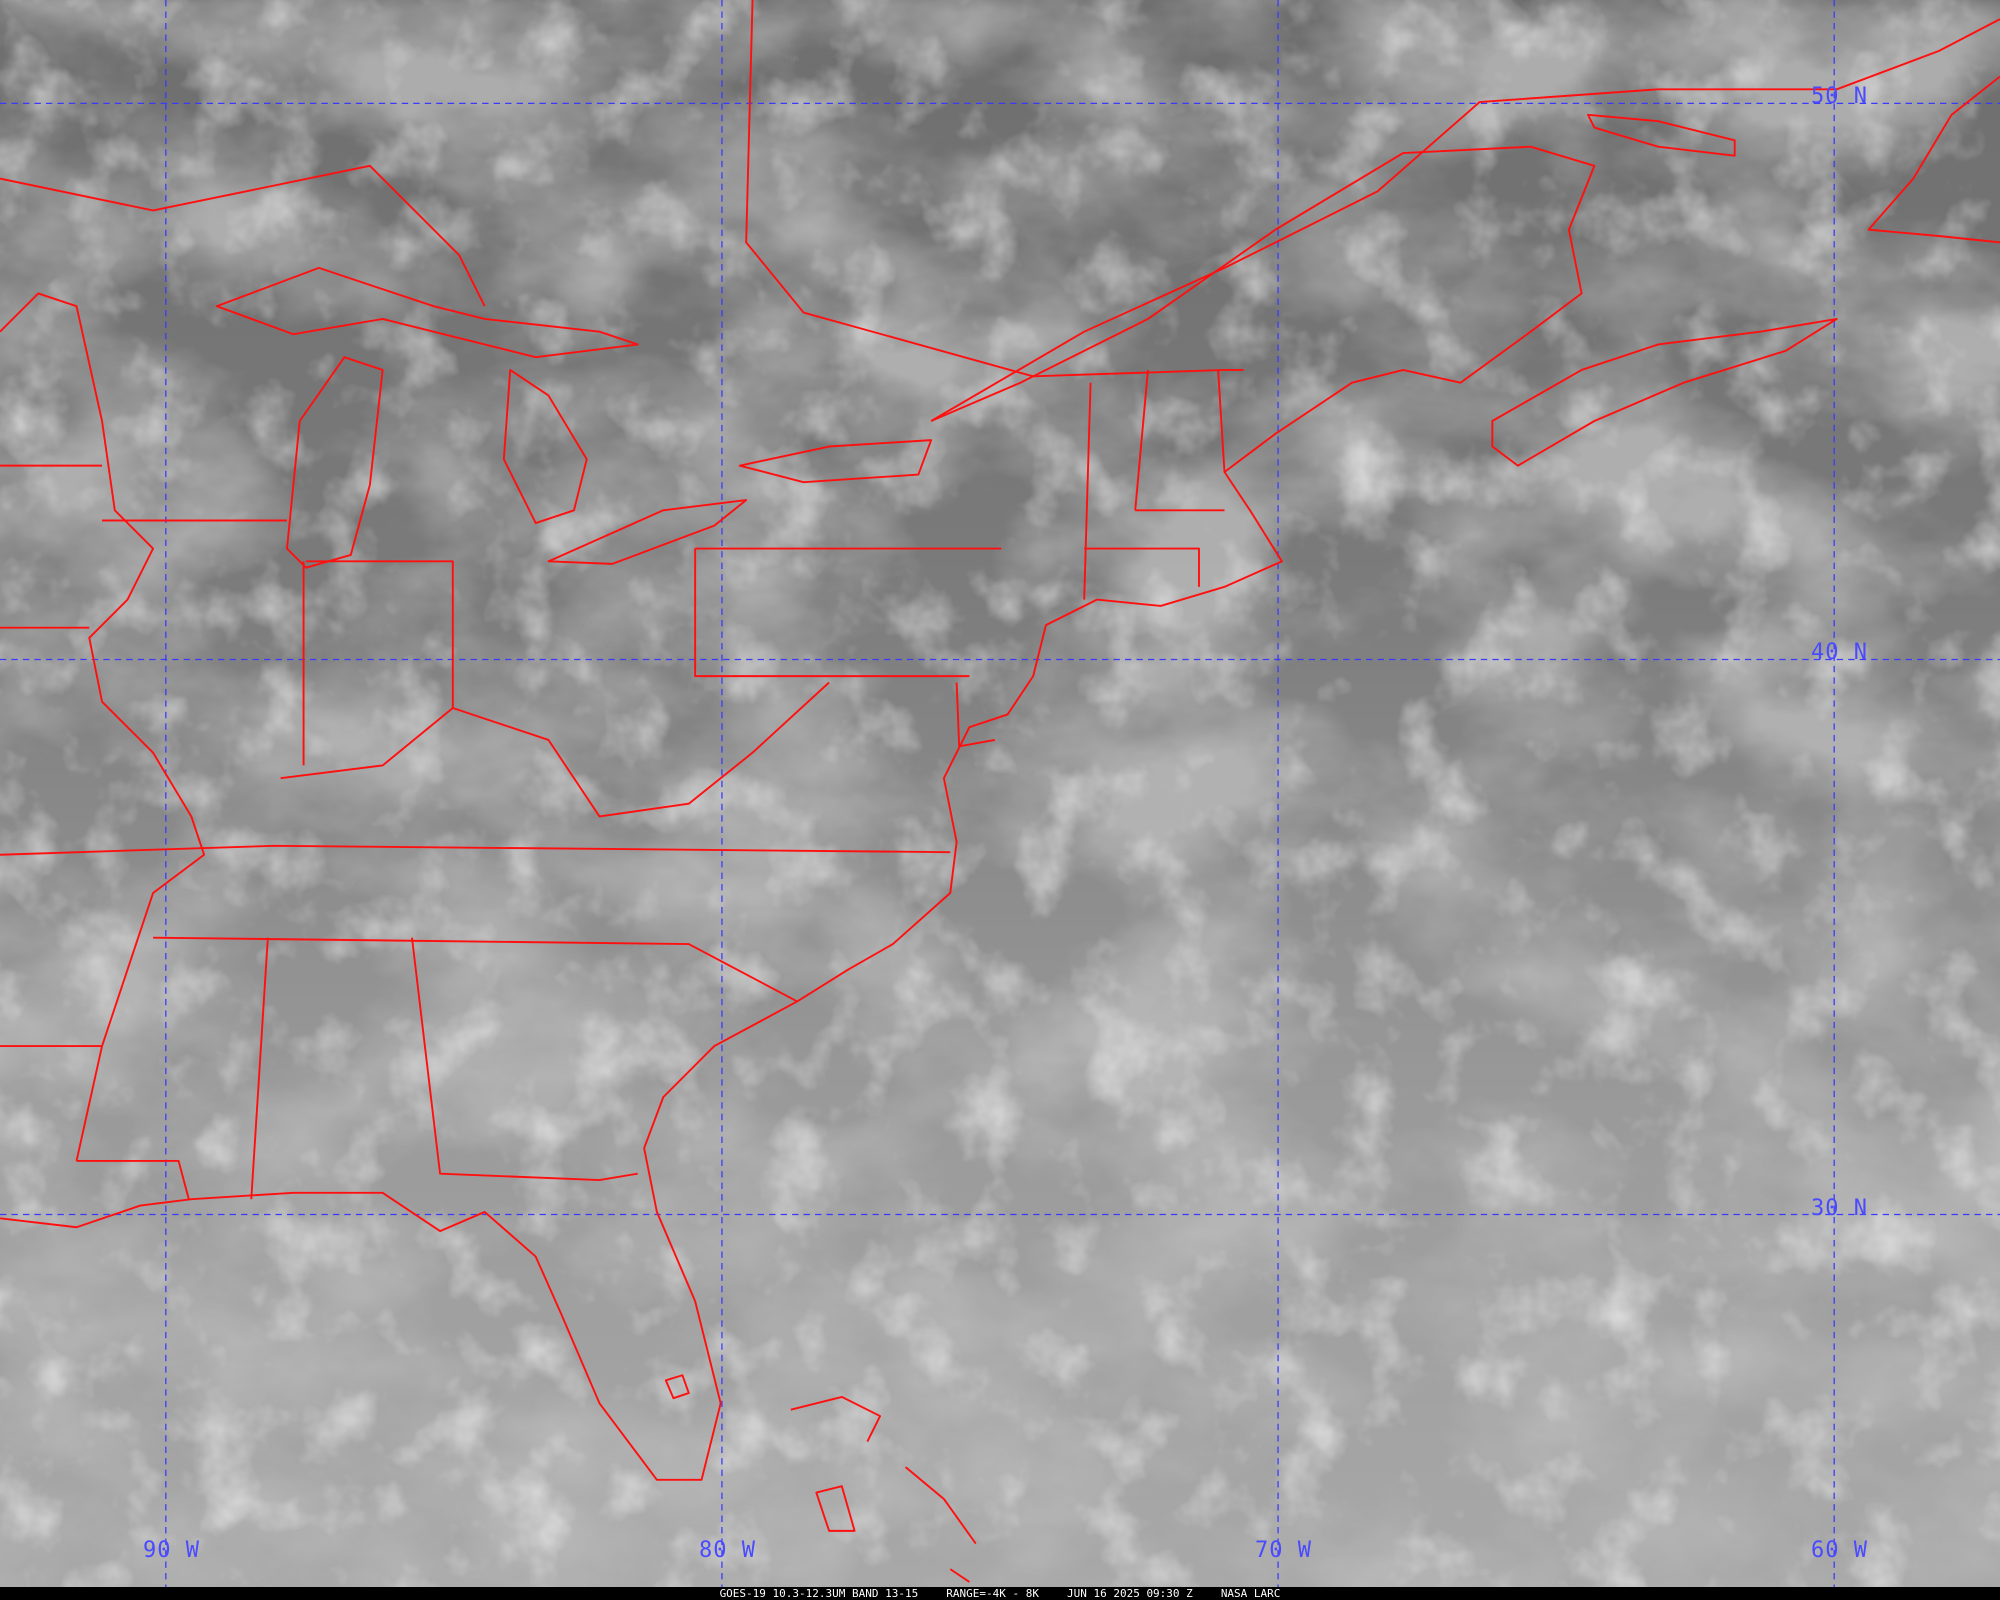 The image size is (2000, 1600). Describe the element at coordinates (1839, 652) in the screenshot. I see `label-lat-40n: 40 N` at that location.